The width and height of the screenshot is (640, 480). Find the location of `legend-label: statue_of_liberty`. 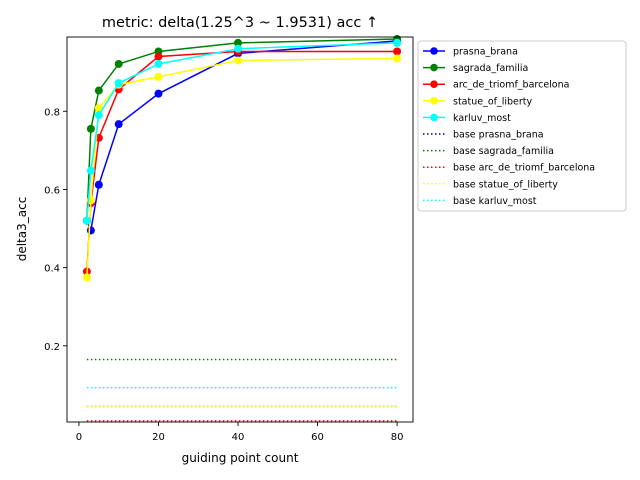

legend-label: statue_of_liberty is located at coordinates (493, 101).